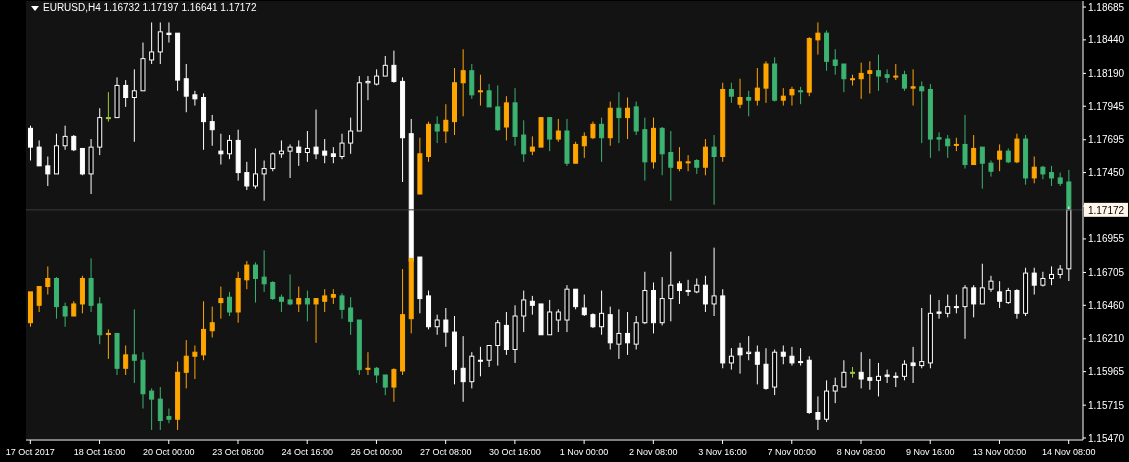  I want to click on x-tick-label: 30 Oct 16:00, so click(515, 452).